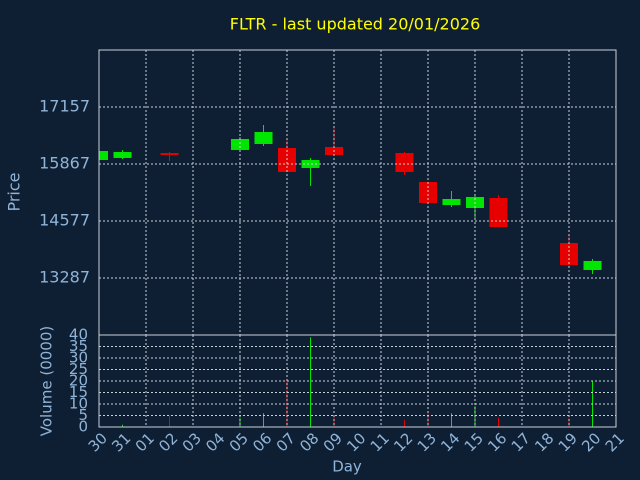 The image size is (640, 480). What do you see at coordinates (78, 358) in the screenshot?
I see `y-tick-label: 30` at bounding box center [78, 358].